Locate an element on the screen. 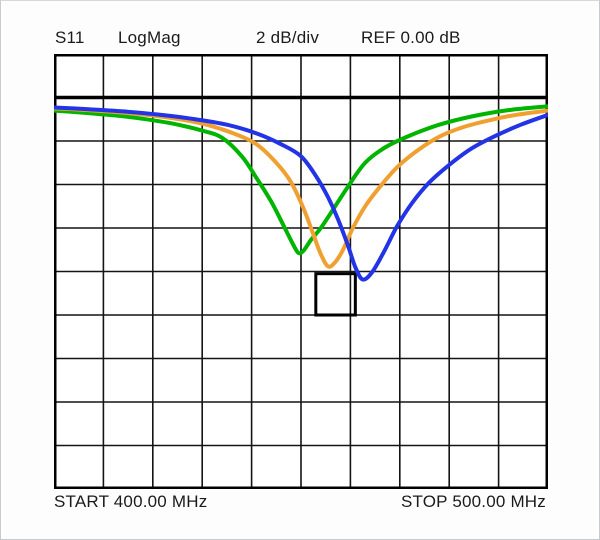  stop-frequency-label: STOP 500.00 MHz is located at coordinates (473, 501).